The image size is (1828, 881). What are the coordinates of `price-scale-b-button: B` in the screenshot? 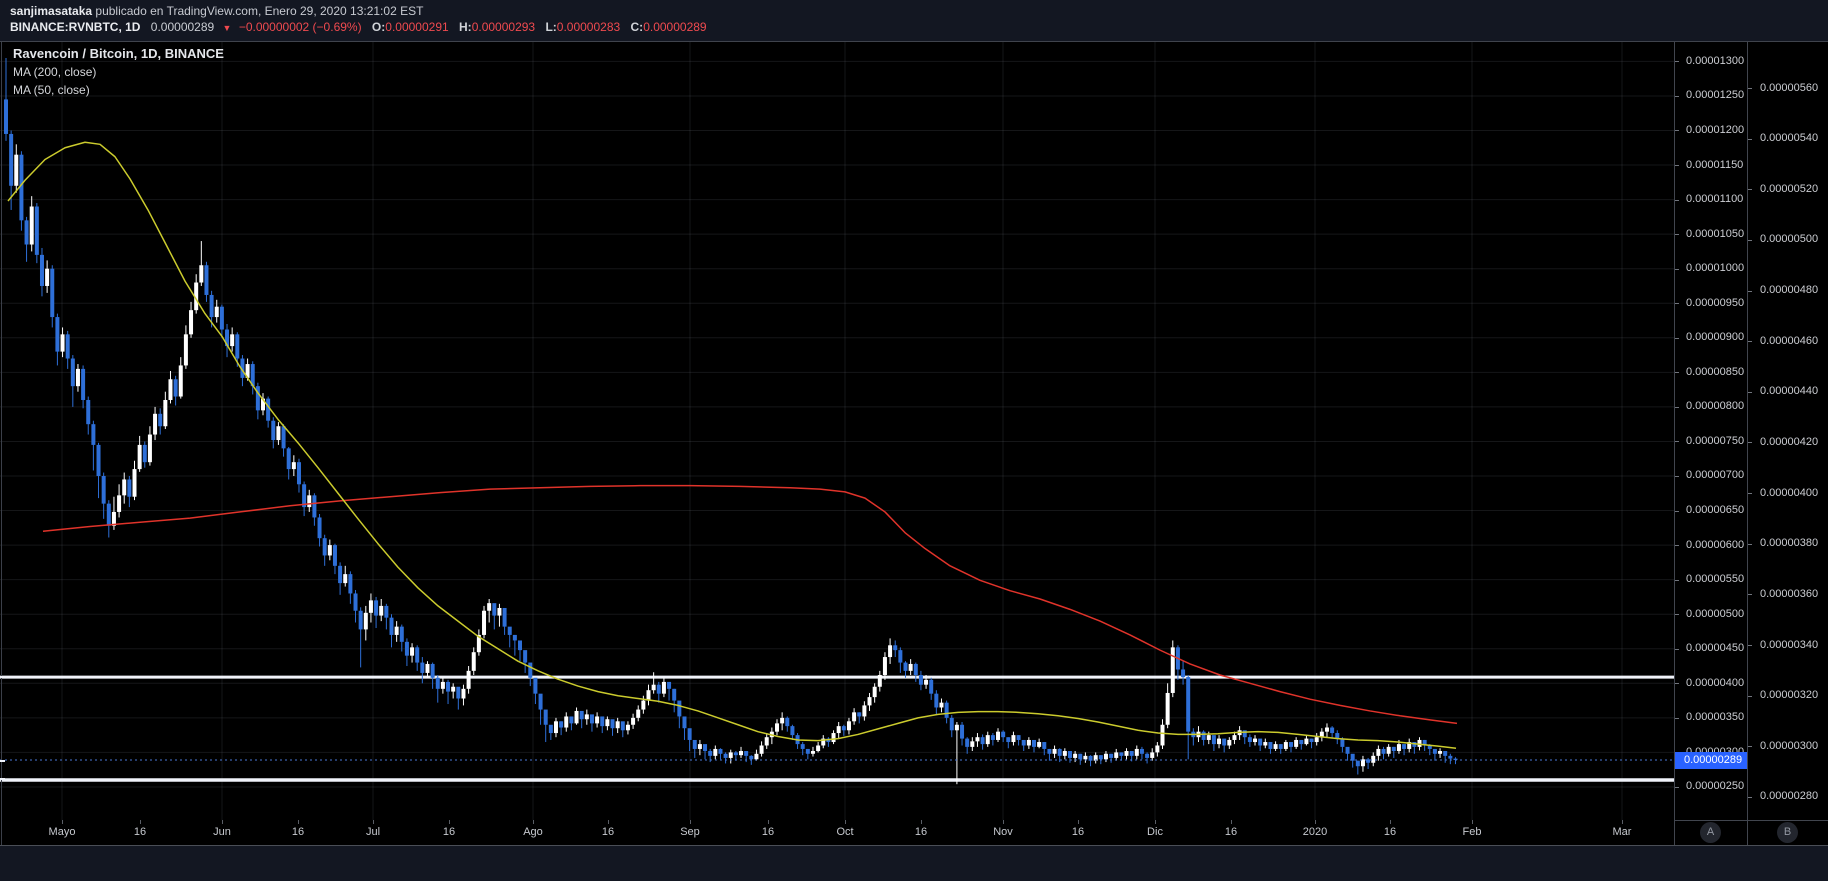 It's located at (1787, 832).